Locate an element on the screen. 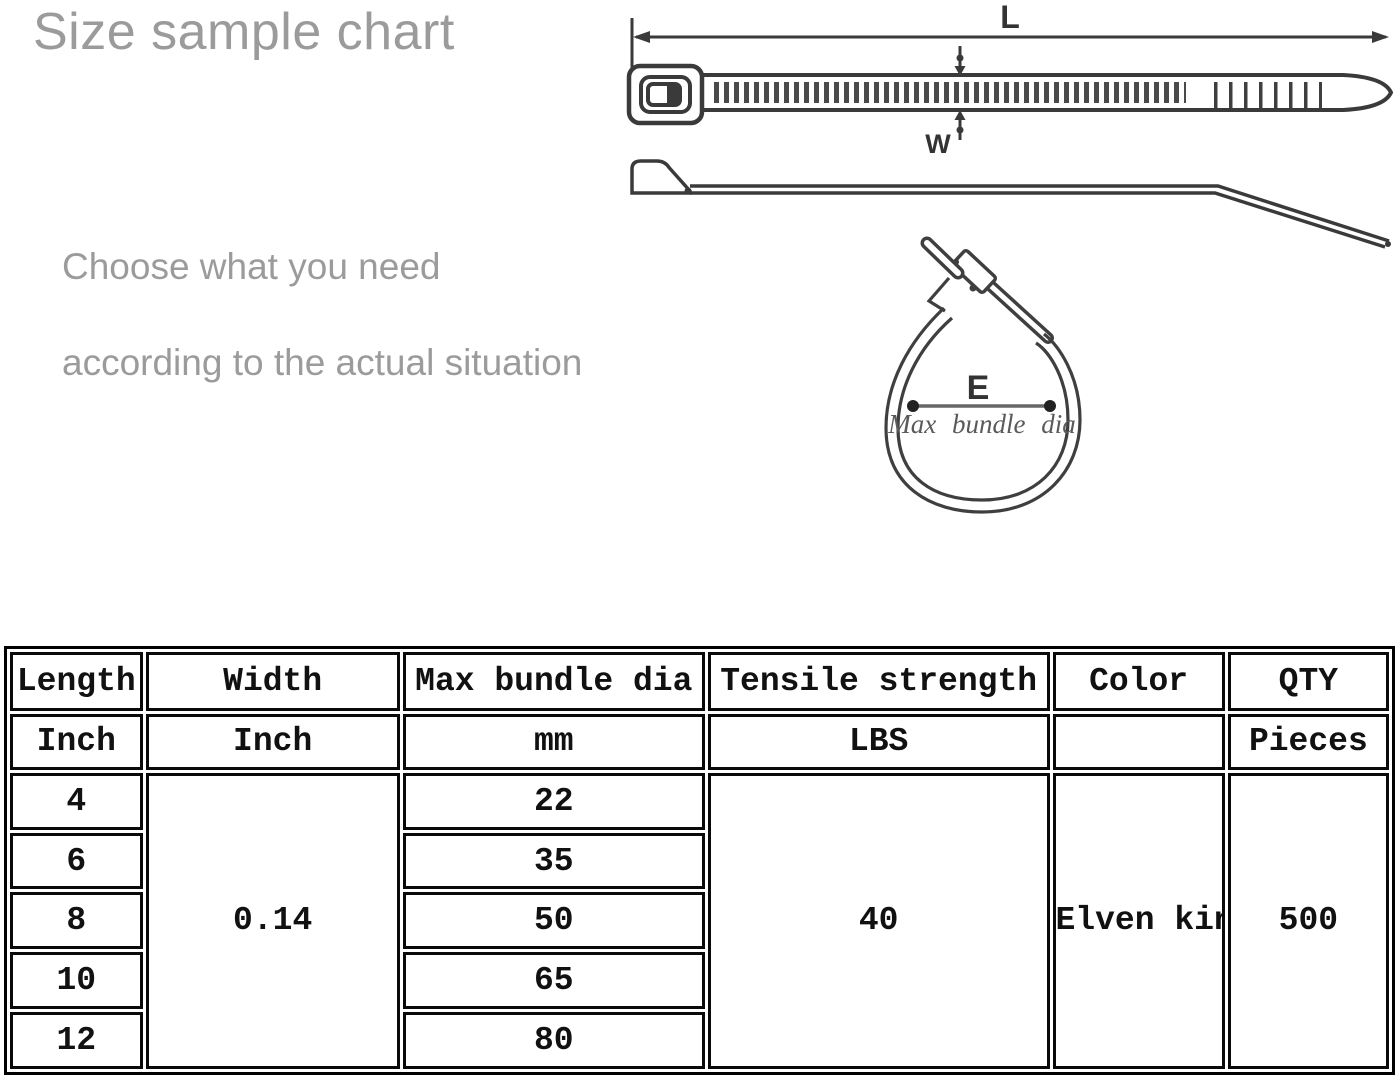 Image resolution: width=1399 pixels, height=1082 pixels. arrowhead-up-icon is located at coordinates (960, 115).